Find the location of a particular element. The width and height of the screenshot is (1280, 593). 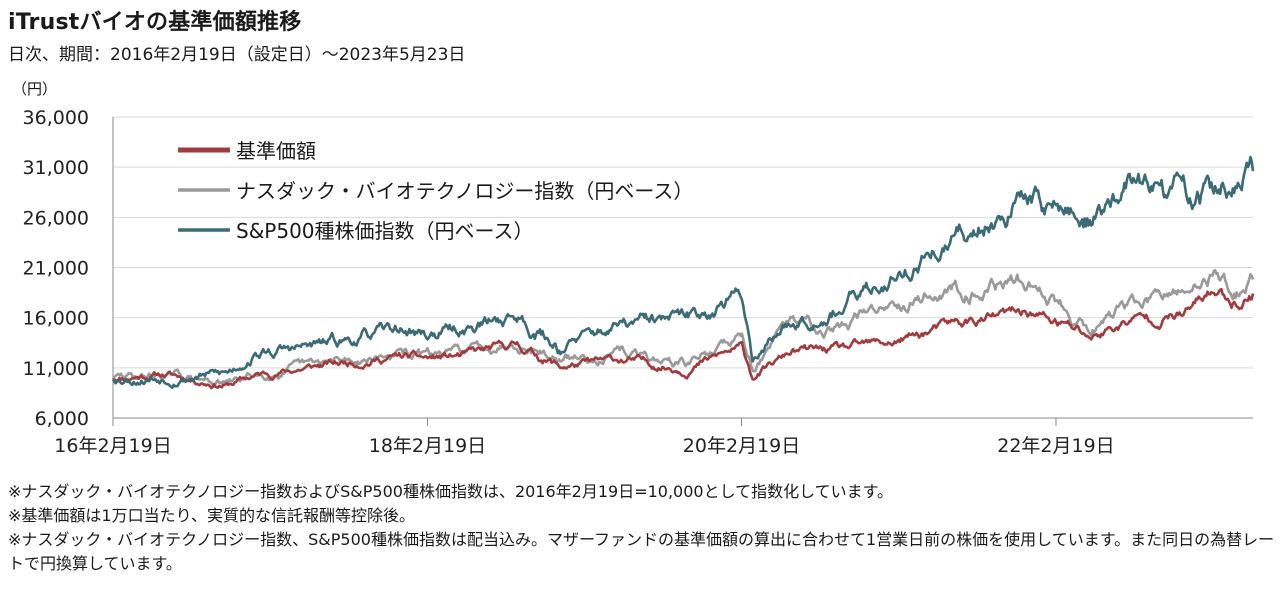

y-axis-unit-label: （円） is located at coordinates (35, 89).